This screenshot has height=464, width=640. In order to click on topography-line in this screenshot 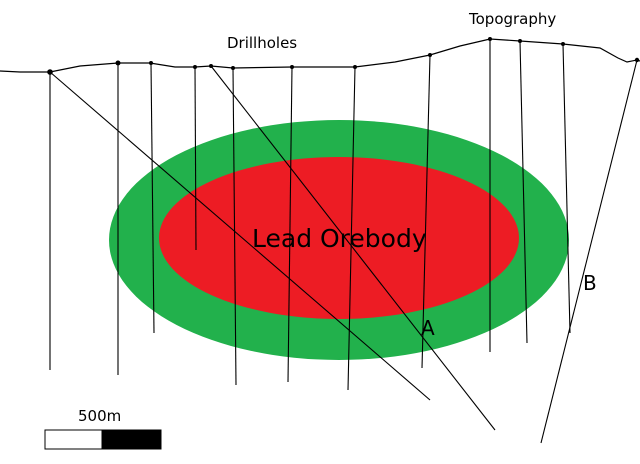, I will do `click(320, 55)`.